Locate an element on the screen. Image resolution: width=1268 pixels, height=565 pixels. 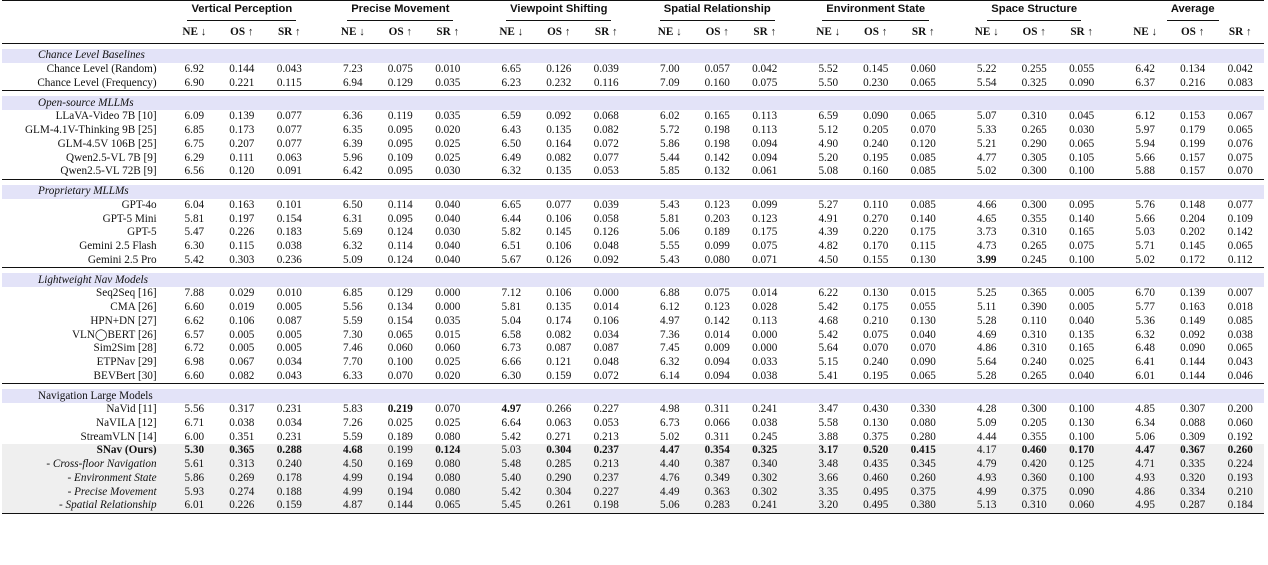
value-cell: 0.075 is located at coordinates (765, 82).